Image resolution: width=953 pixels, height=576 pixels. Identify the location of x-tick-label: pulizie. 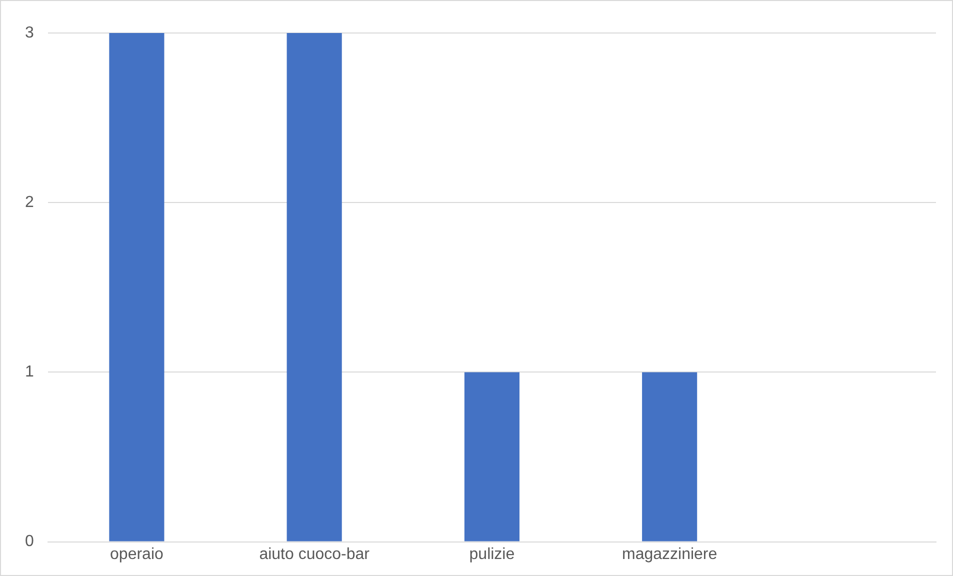
(492, 554).